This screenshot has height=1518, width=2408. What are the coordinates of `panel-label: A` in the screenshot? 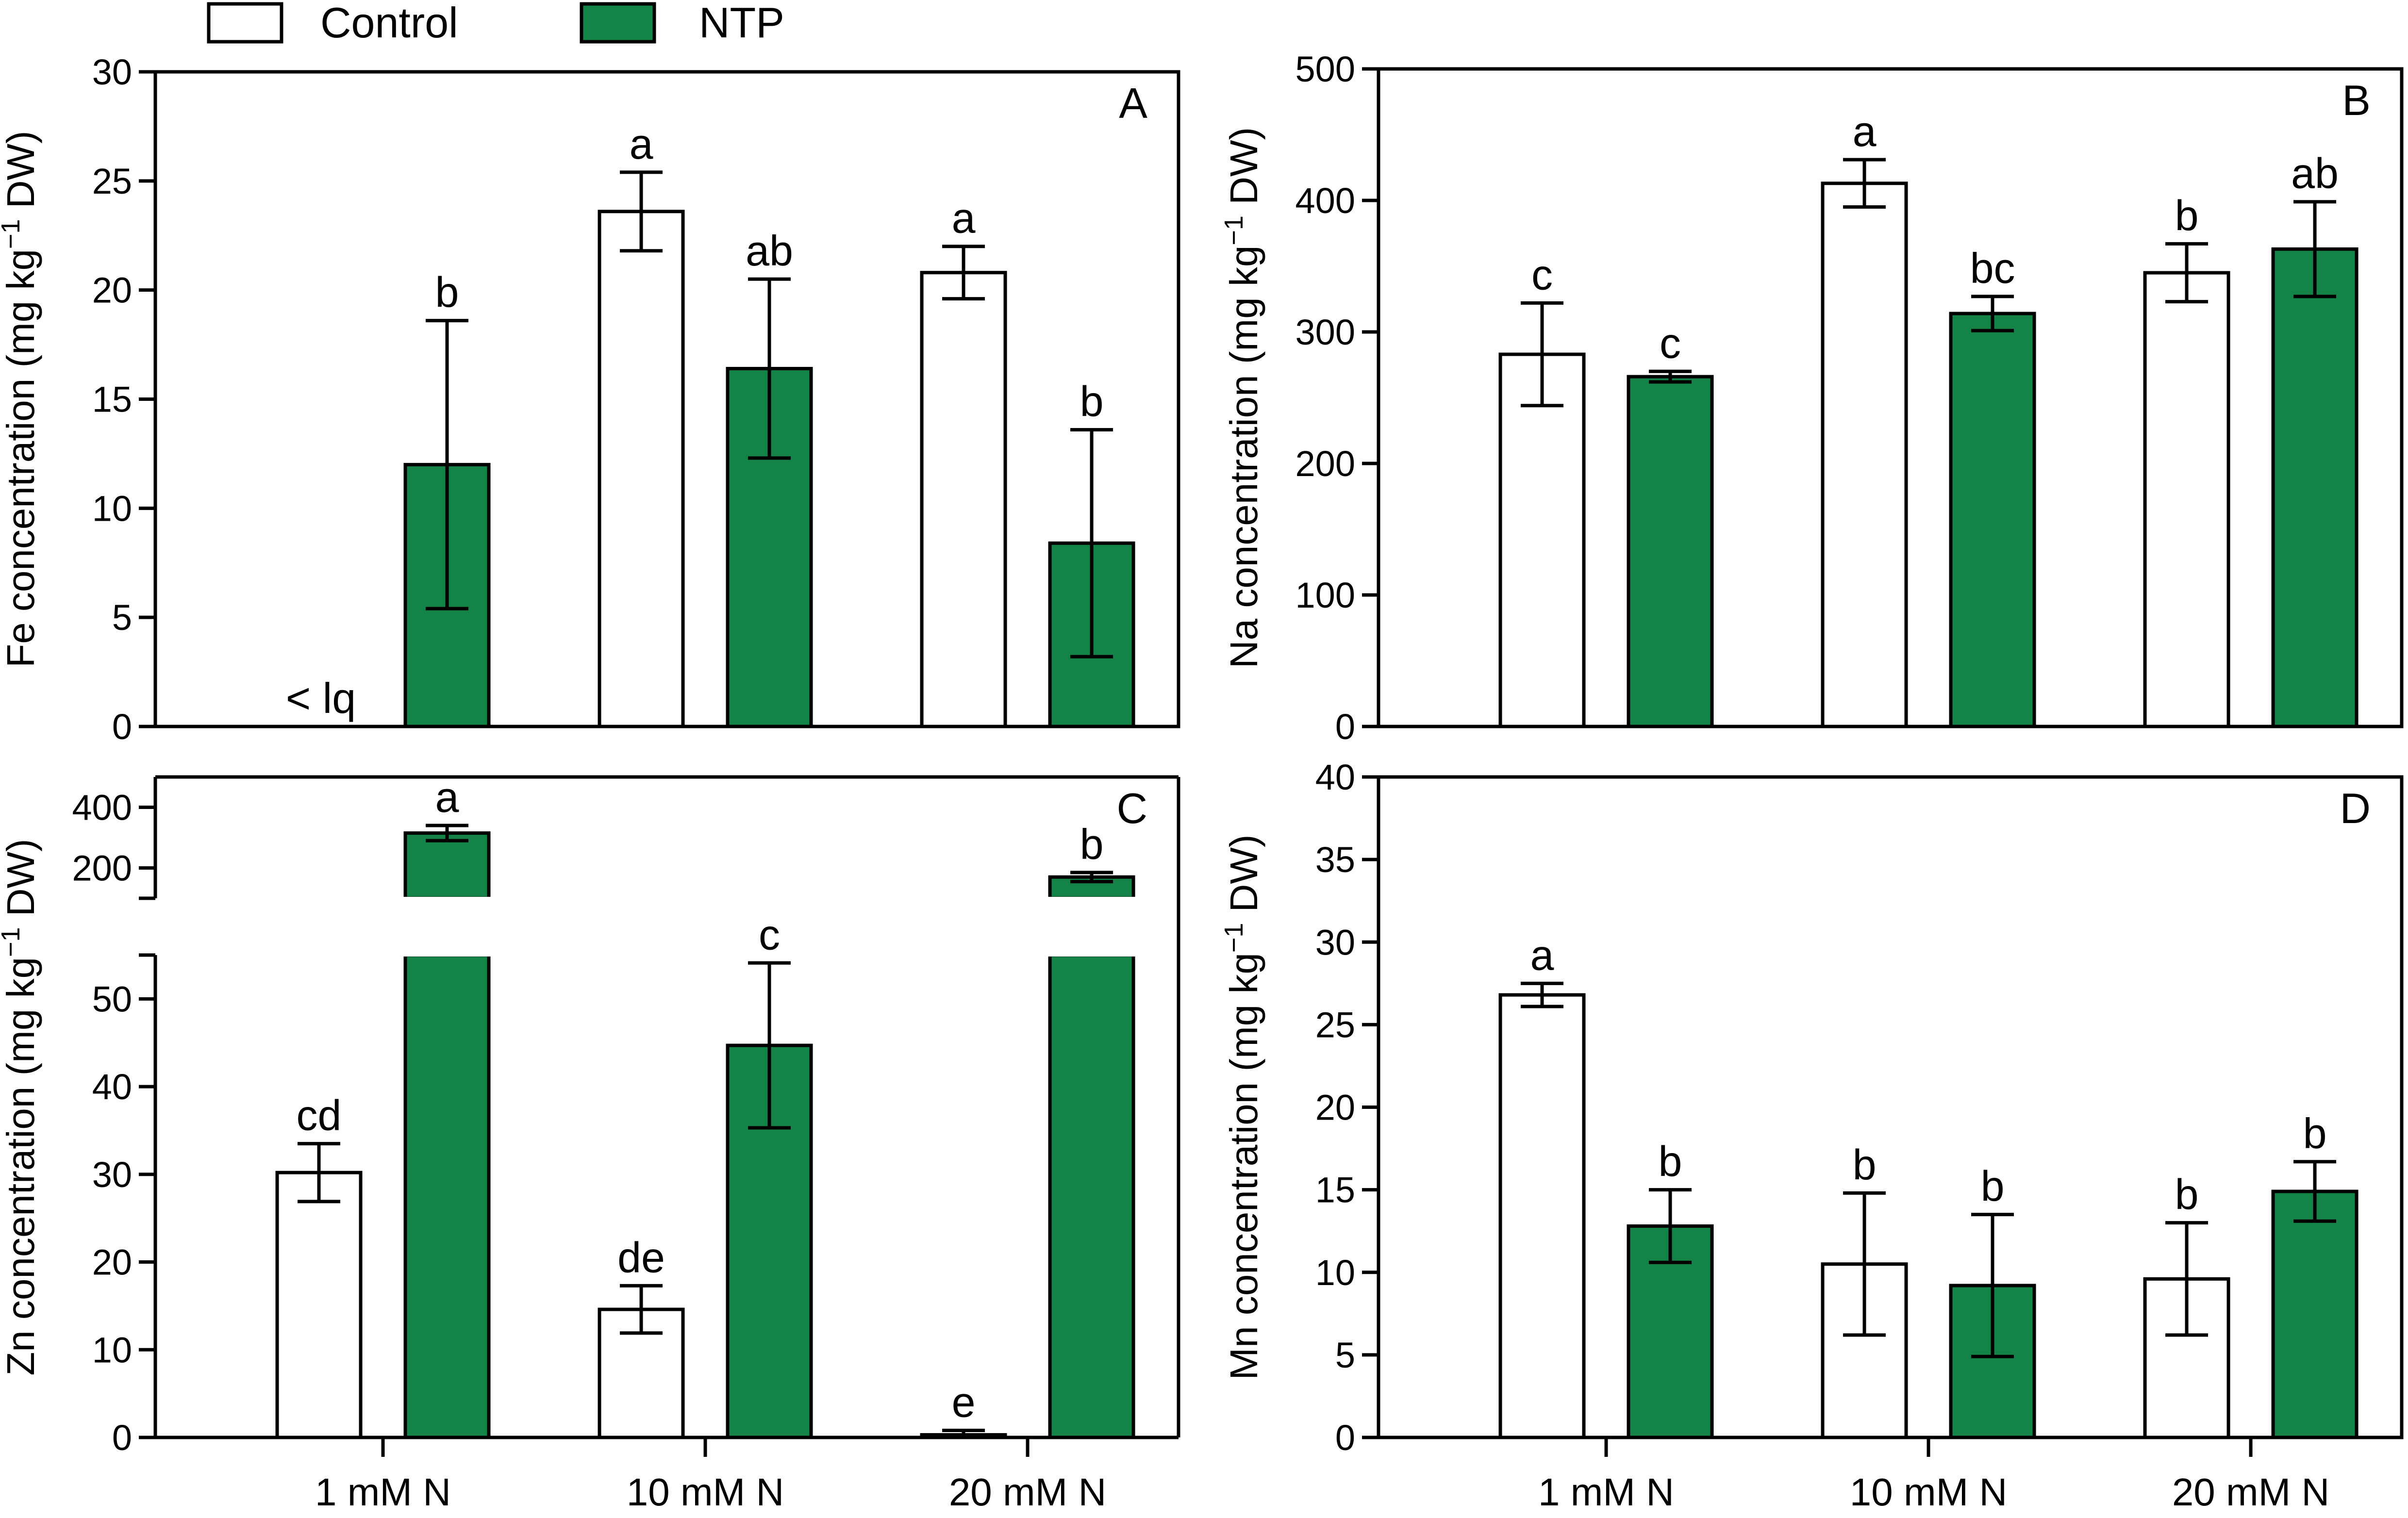 It's located at (1133, 103).